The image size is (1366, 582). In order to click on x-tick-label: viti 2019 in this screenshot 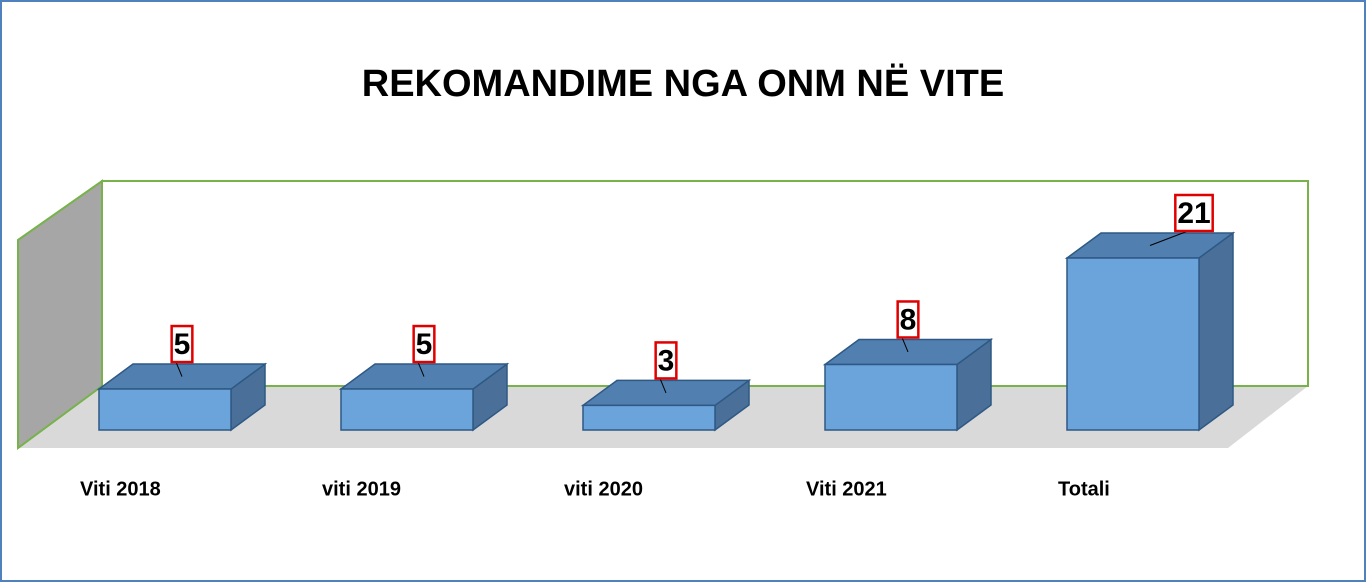, I will do `click(361, 489)`.